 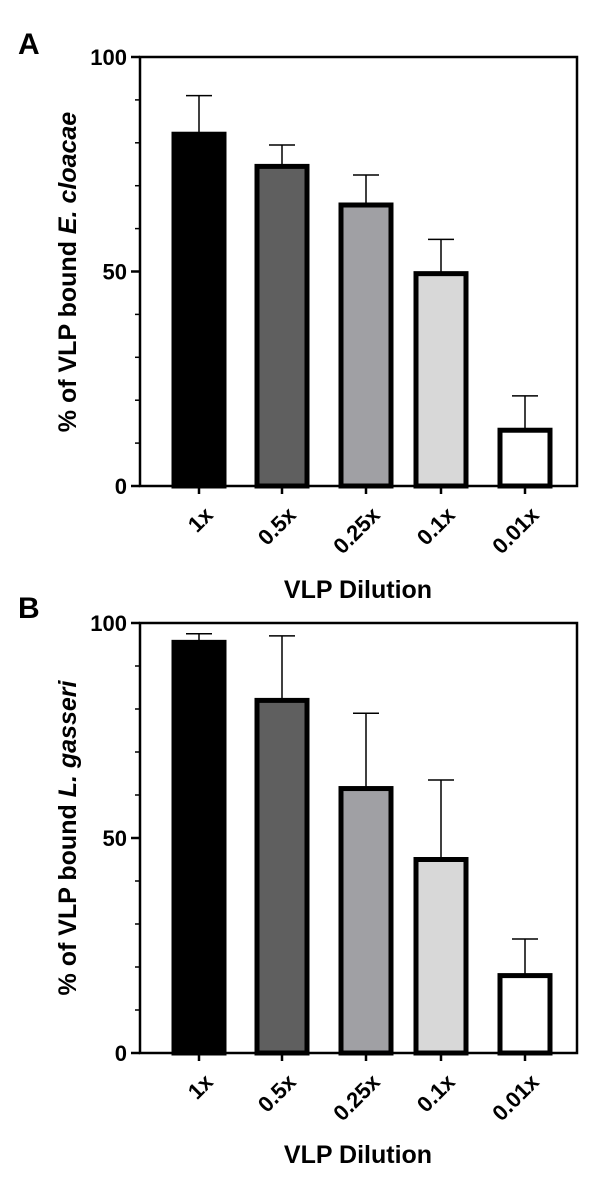 I want to click on y-axis-title-a: % of VLP bound E. cloacae, so click(x=68, y=272).